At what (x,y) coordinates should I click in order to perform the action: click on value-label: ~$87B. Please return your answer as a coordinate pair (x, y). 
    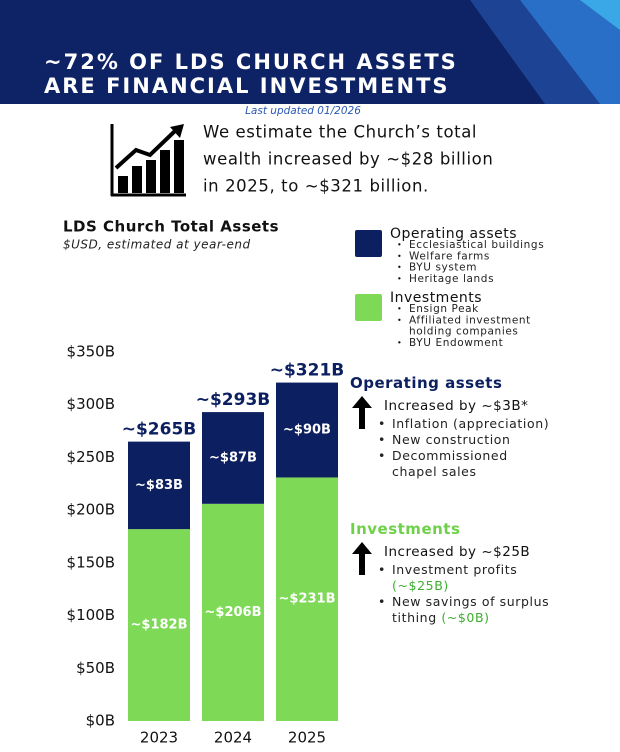
    Looking at the image, I should click on (233, 457).